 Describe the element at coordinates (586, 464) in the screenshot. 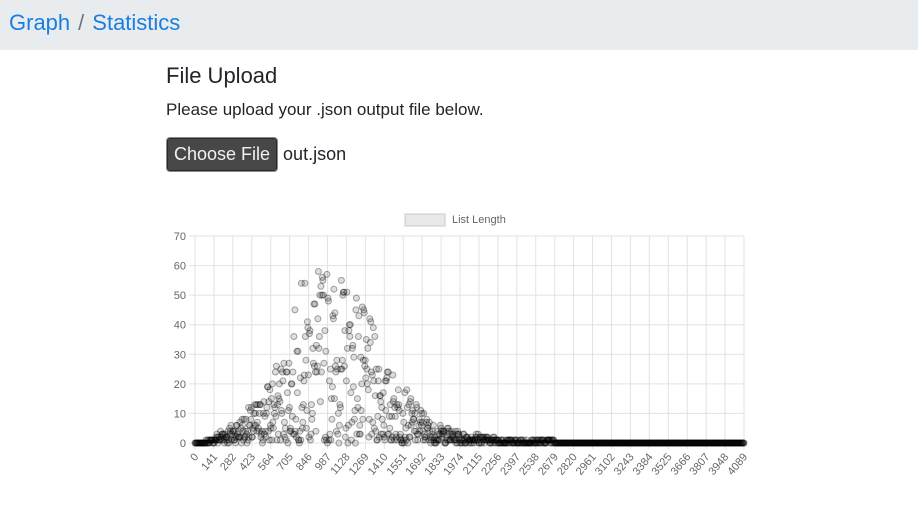

I see `x-tick-label: 2961` at that location.